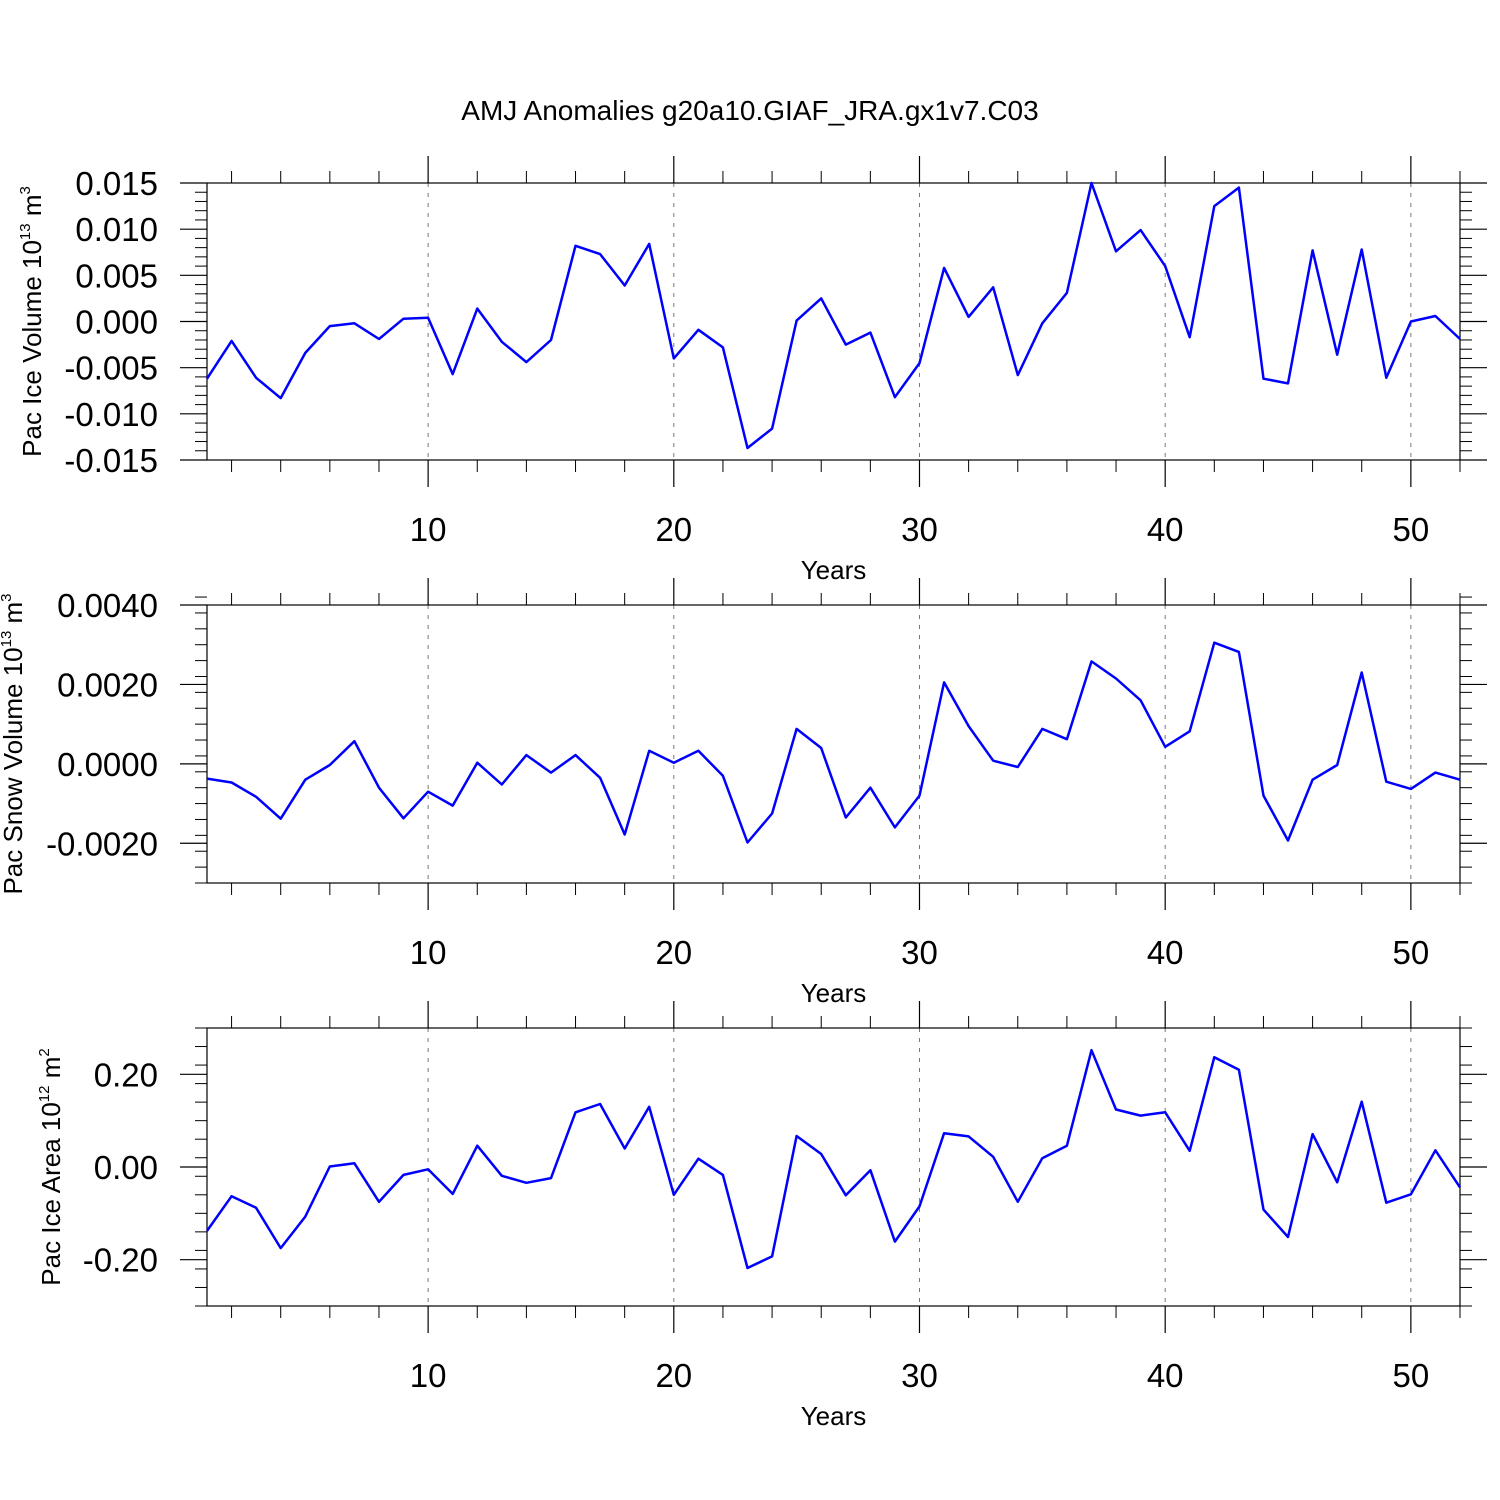  I want to click on y-tick-label: 0.010, so click(116, 229).